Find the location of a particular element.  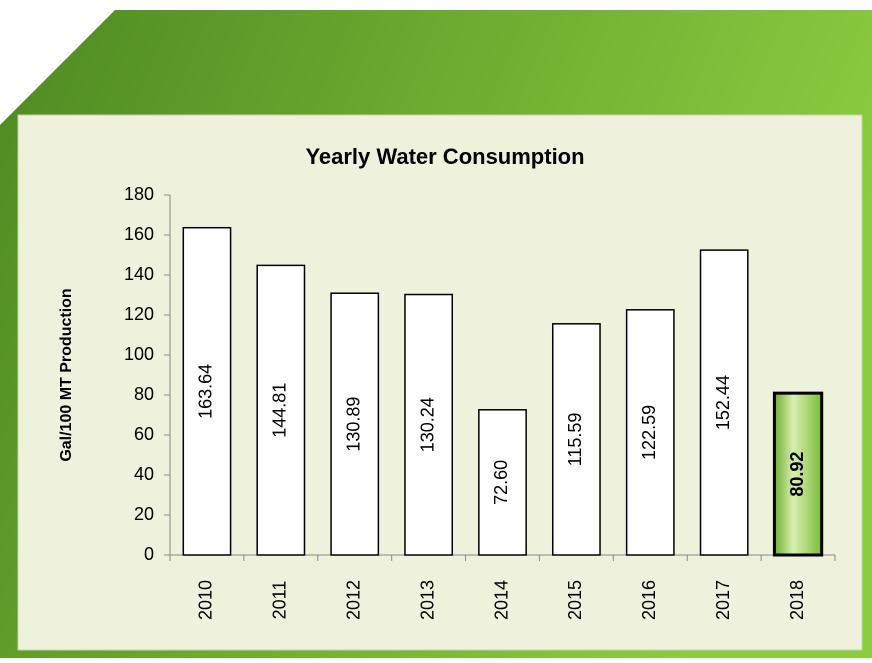

y-tick-label: 80 is located at coordinates (144, 394).